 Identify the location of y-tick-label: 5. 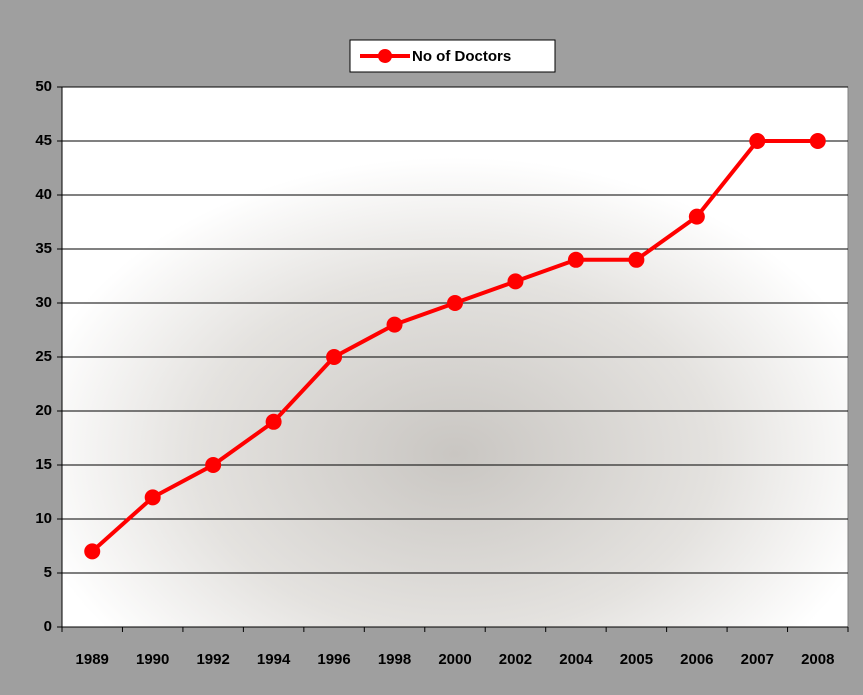
(48, 572).